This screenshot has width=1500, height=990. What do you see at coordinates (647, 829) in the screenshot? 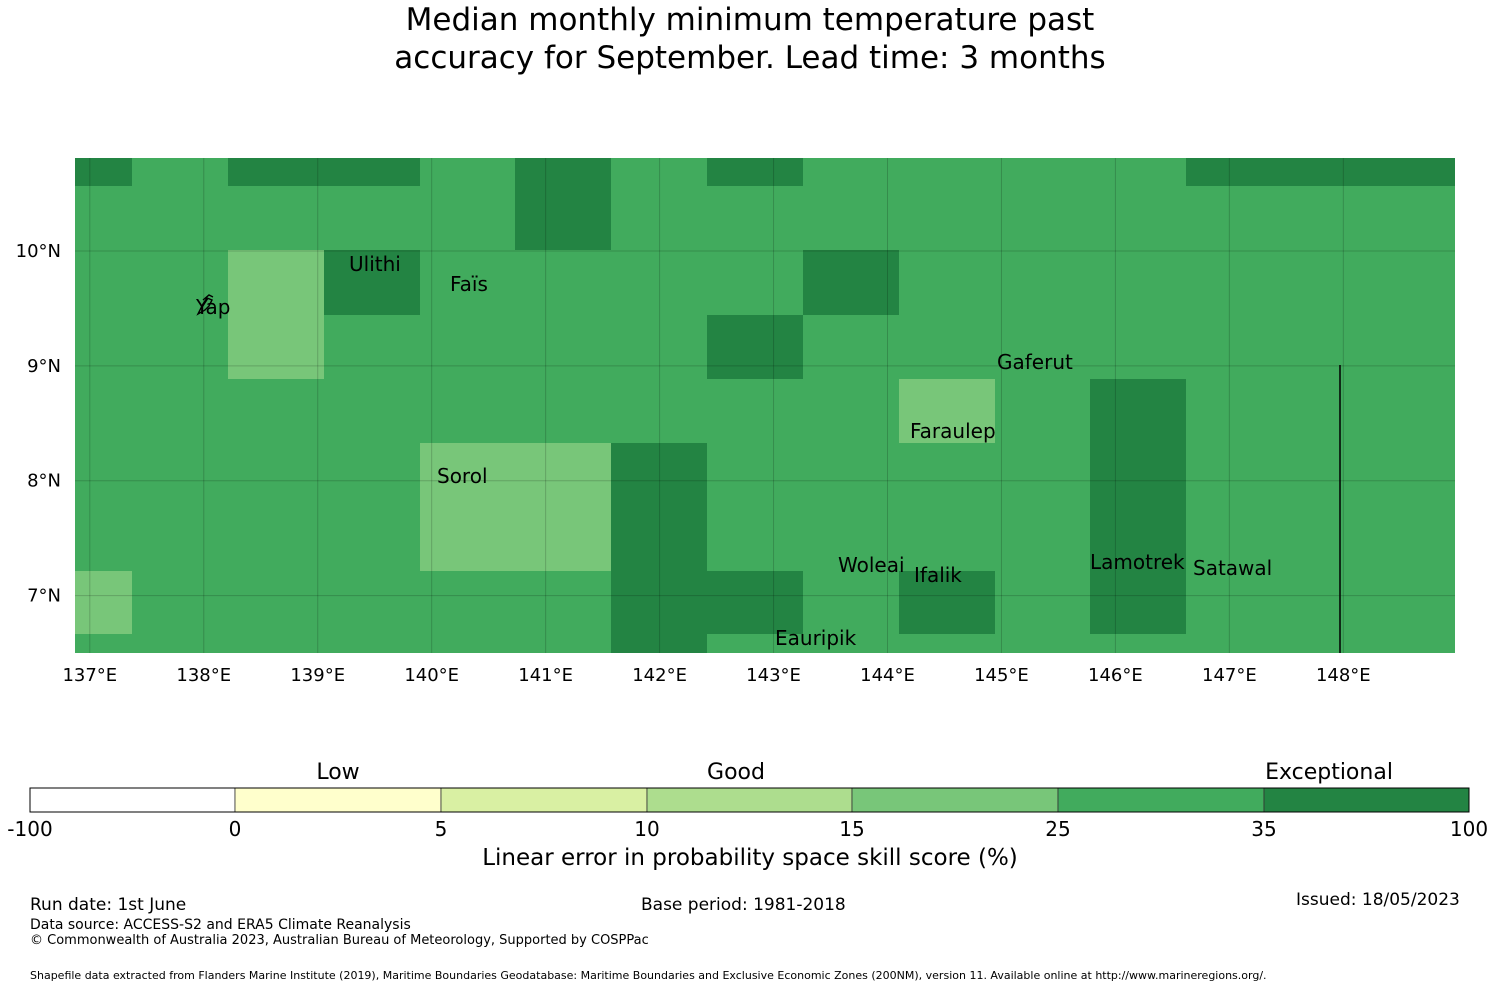
I see `colorbar-tick-10: 10` at bounding box center [647, 829].